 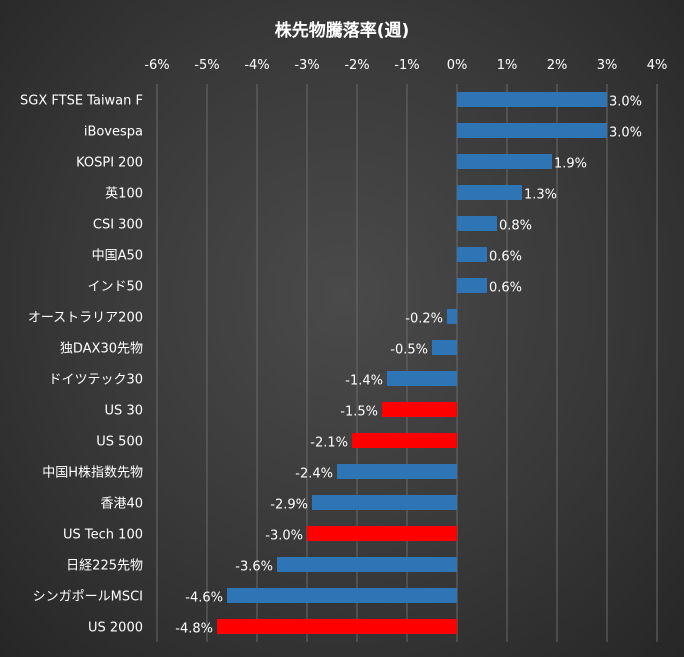 What do you see at coordinates (104, 566) in the screenshot?
I see `category-label: 日経225先物` at bounding box center [104, 566].